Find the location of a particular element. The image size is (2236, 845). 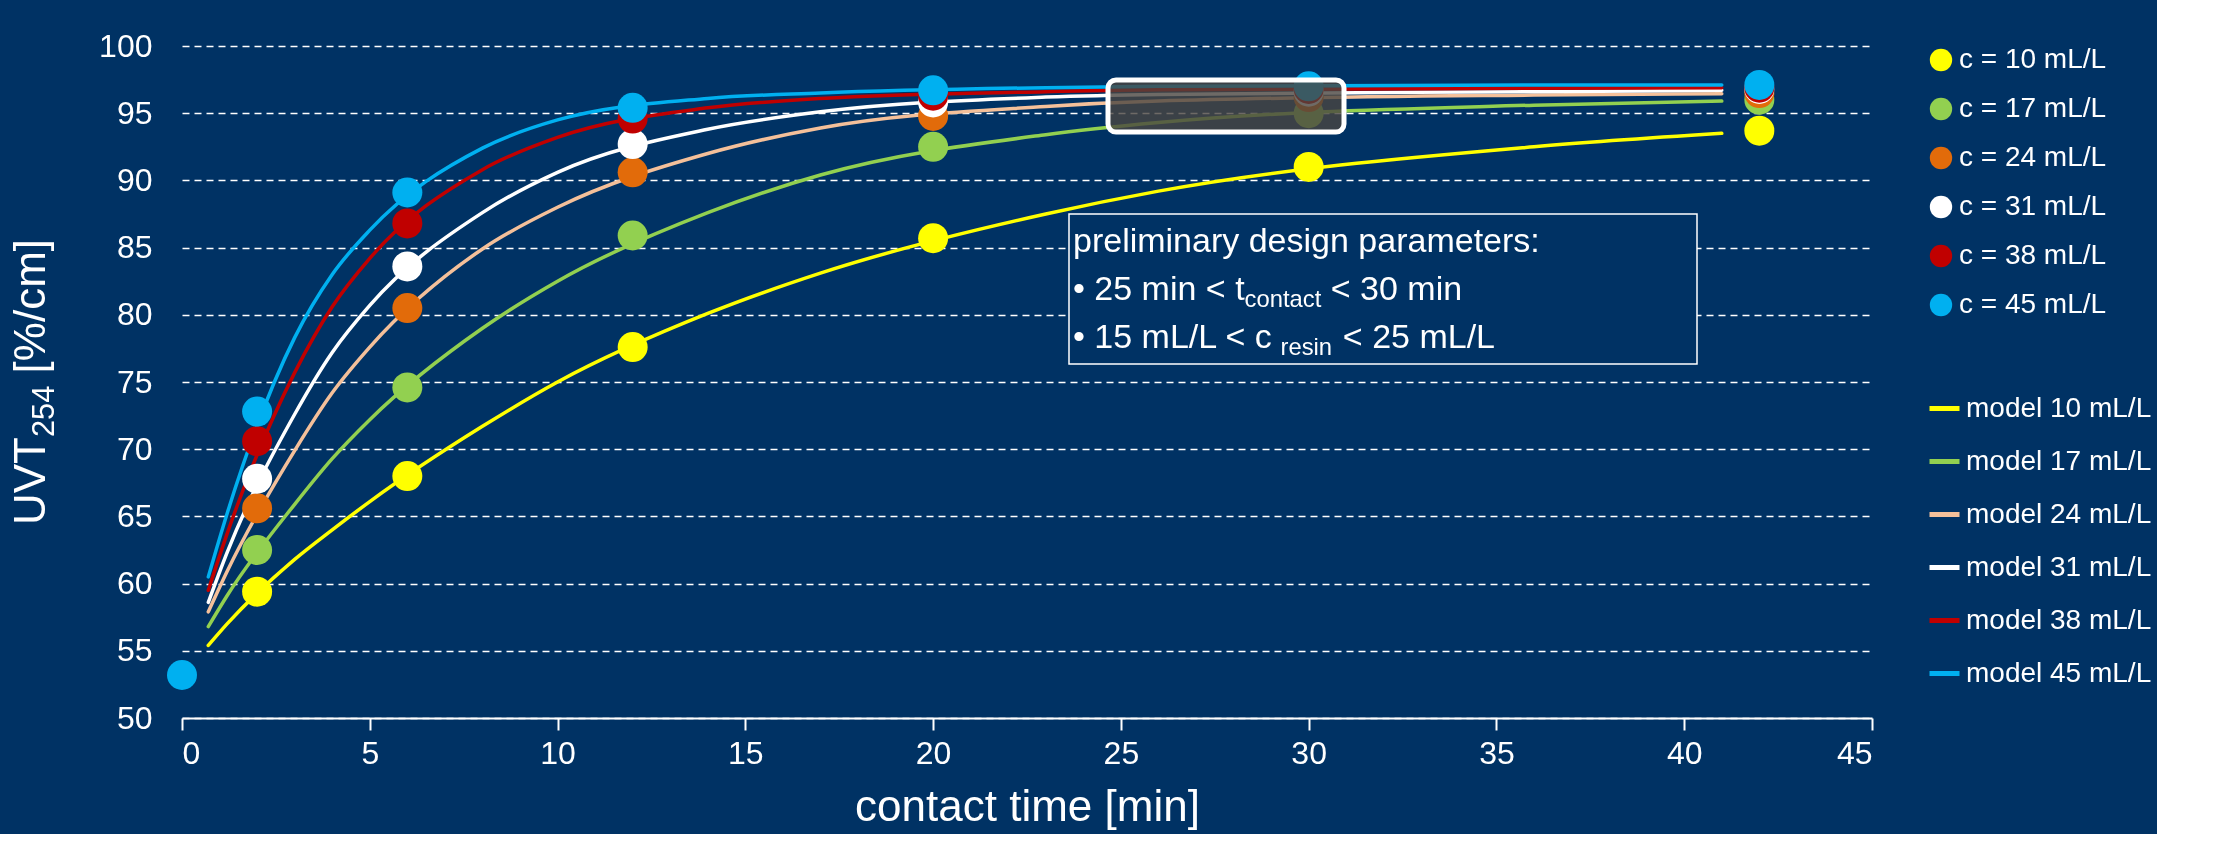

legend-label: model 45 mL/L is located at coordinates (2059, 672).